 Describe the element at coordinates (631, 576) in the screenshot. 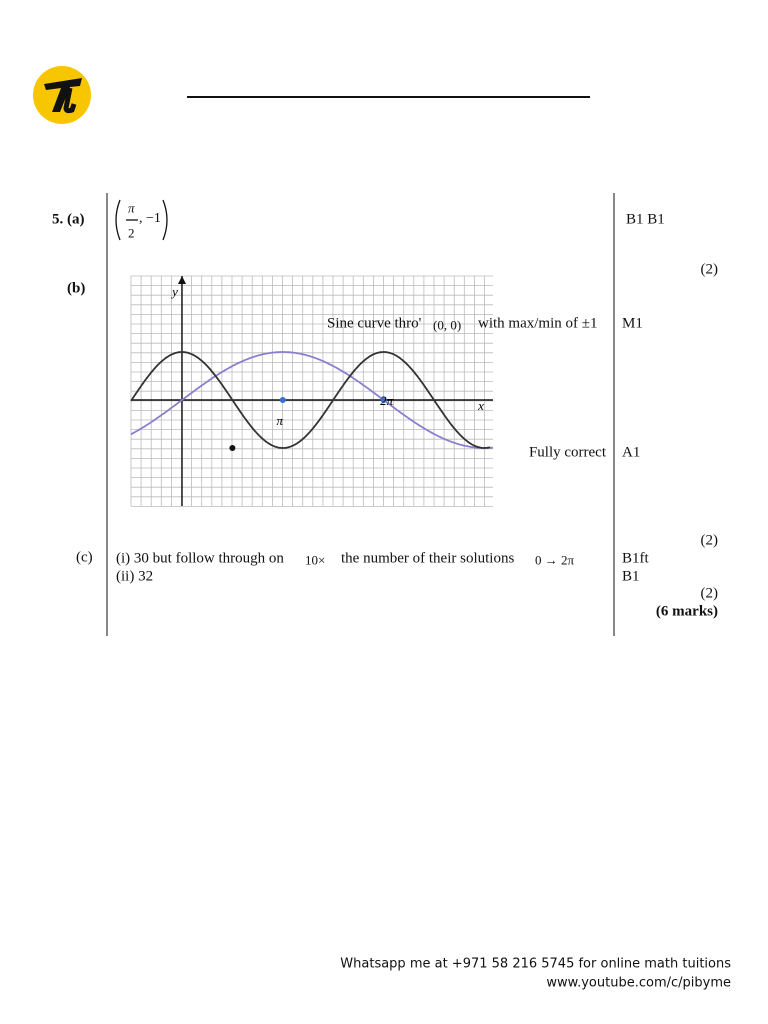

I see `mark: B1` at that location.